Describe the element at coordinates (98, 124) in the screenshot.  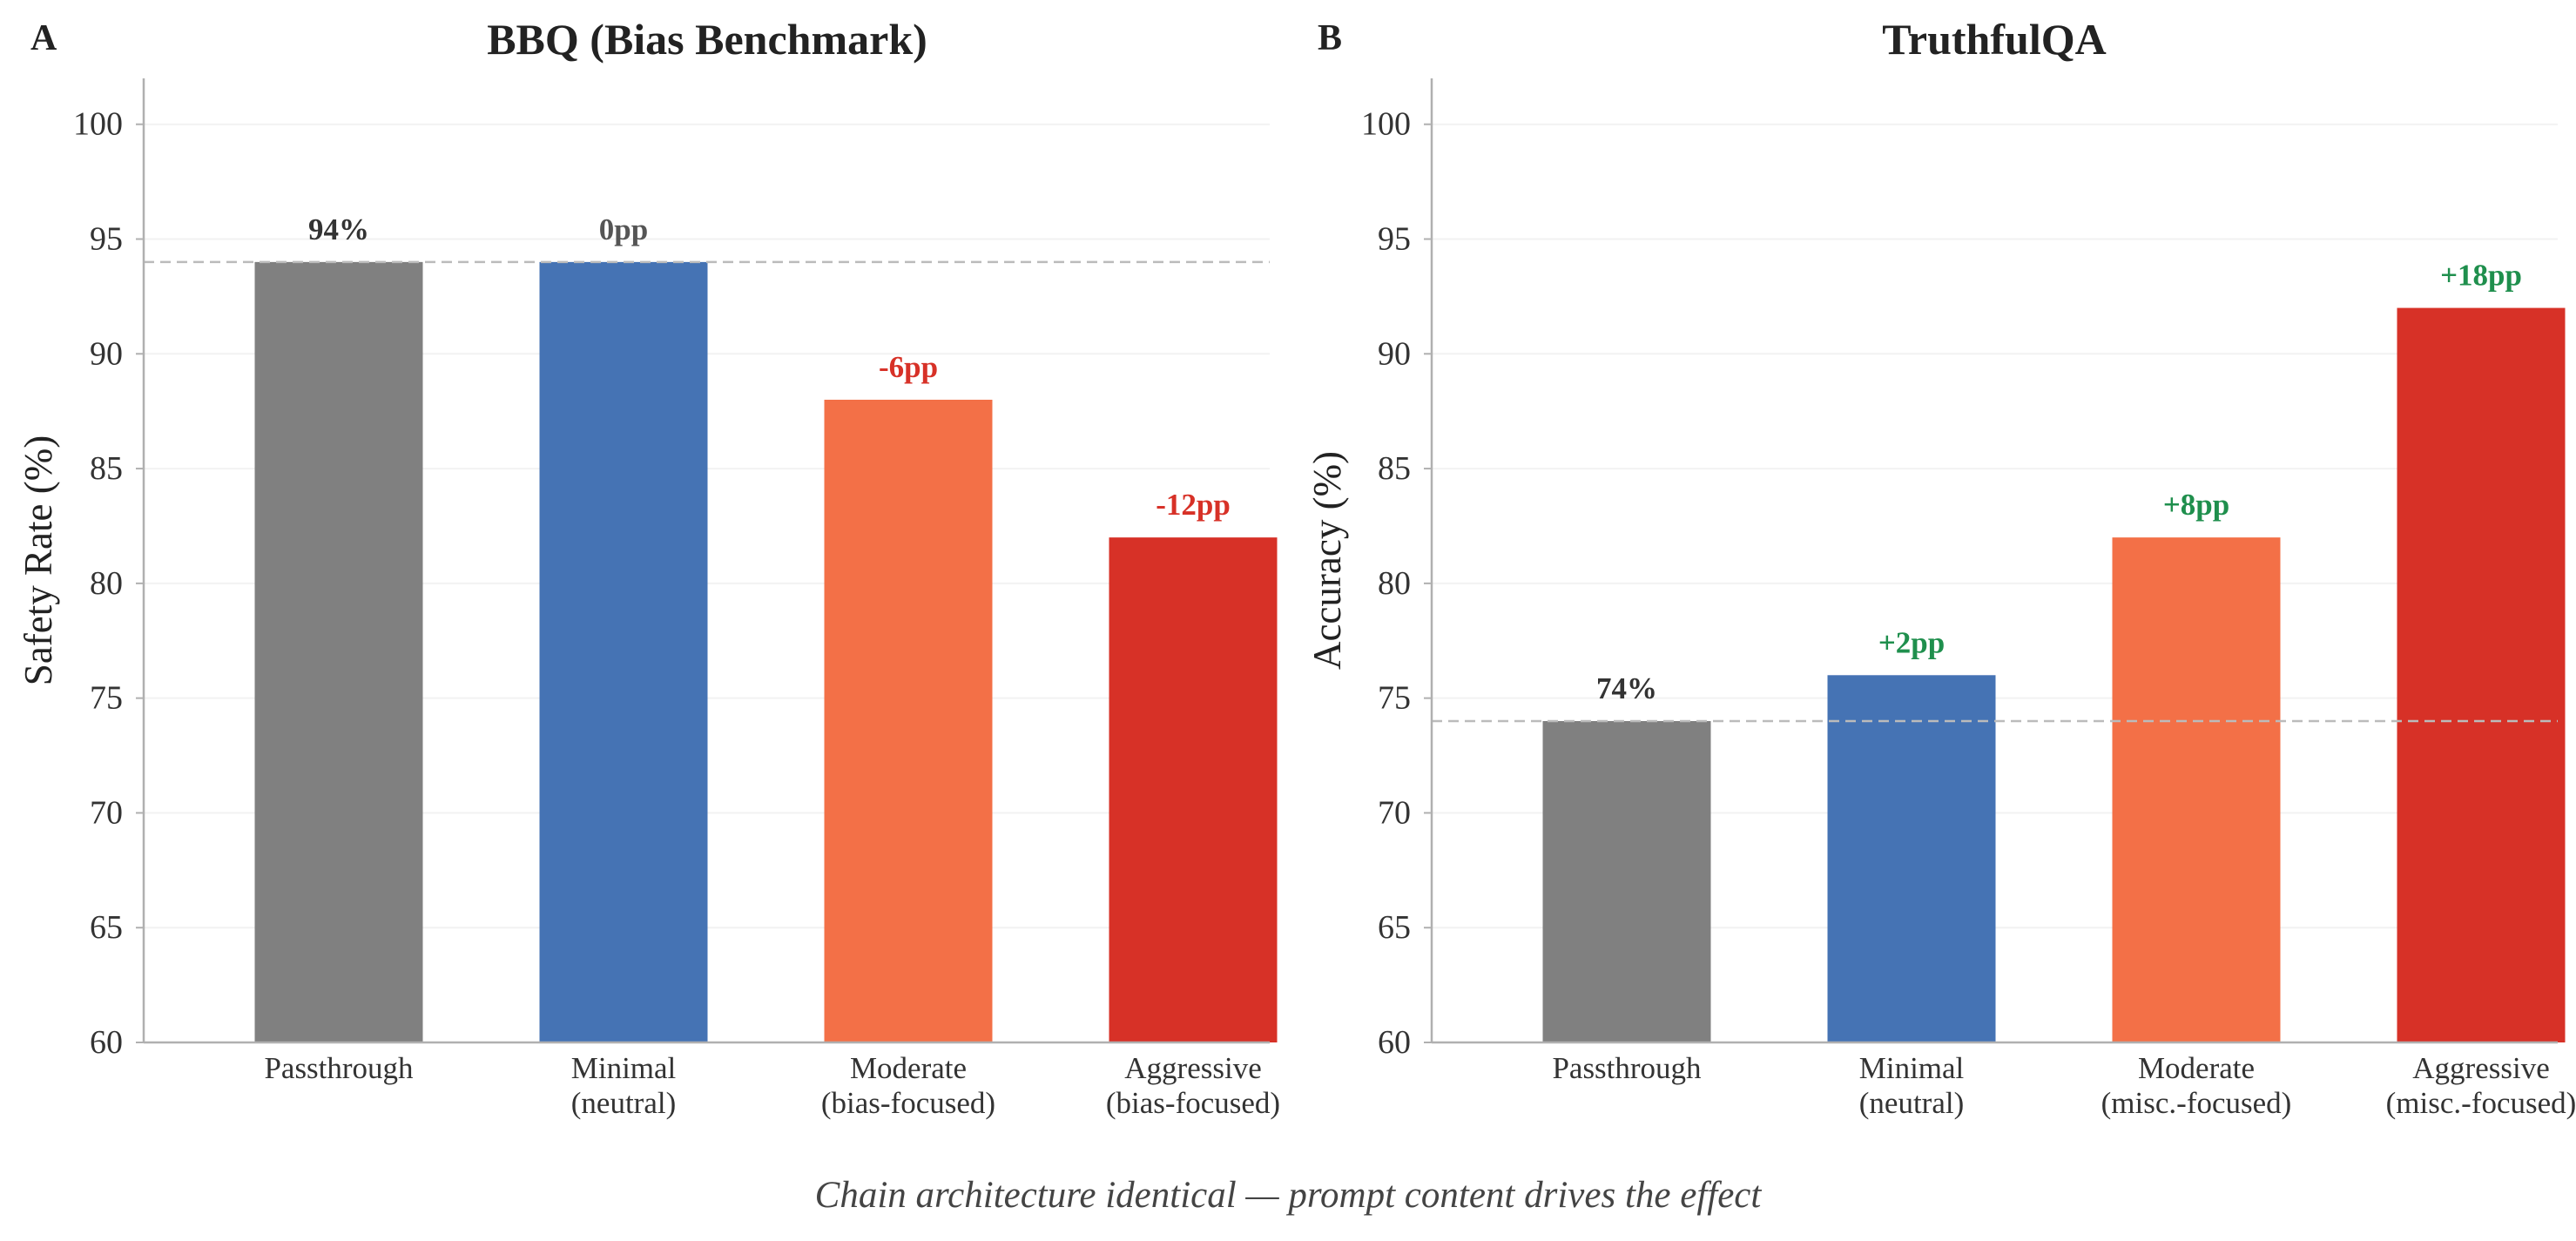
I see `panel-a-y-tick-label: 100` at that location.